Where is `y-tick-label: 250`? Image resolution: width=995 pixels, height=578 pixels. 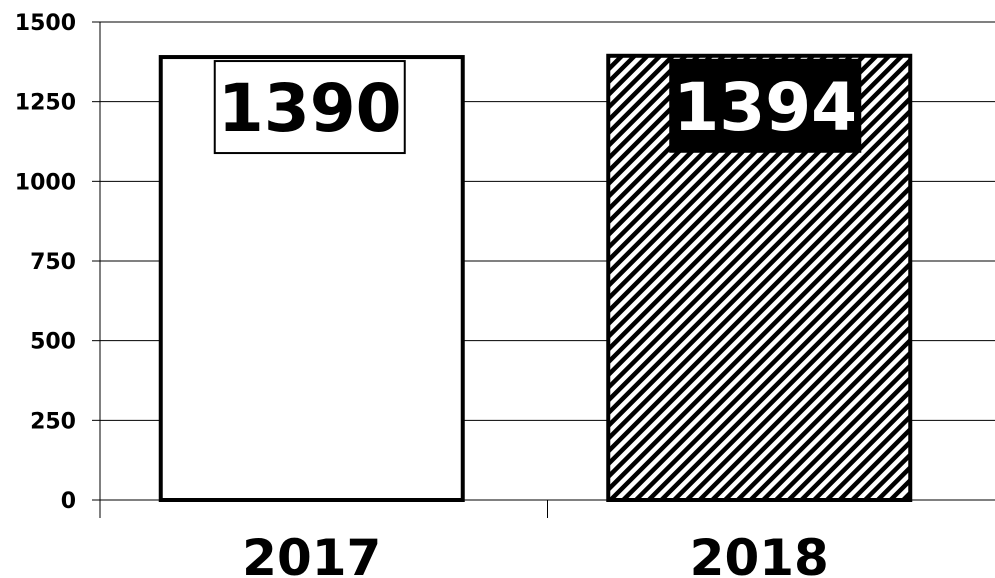 y-tick-label: 250 is located at coordinates (53, 421).